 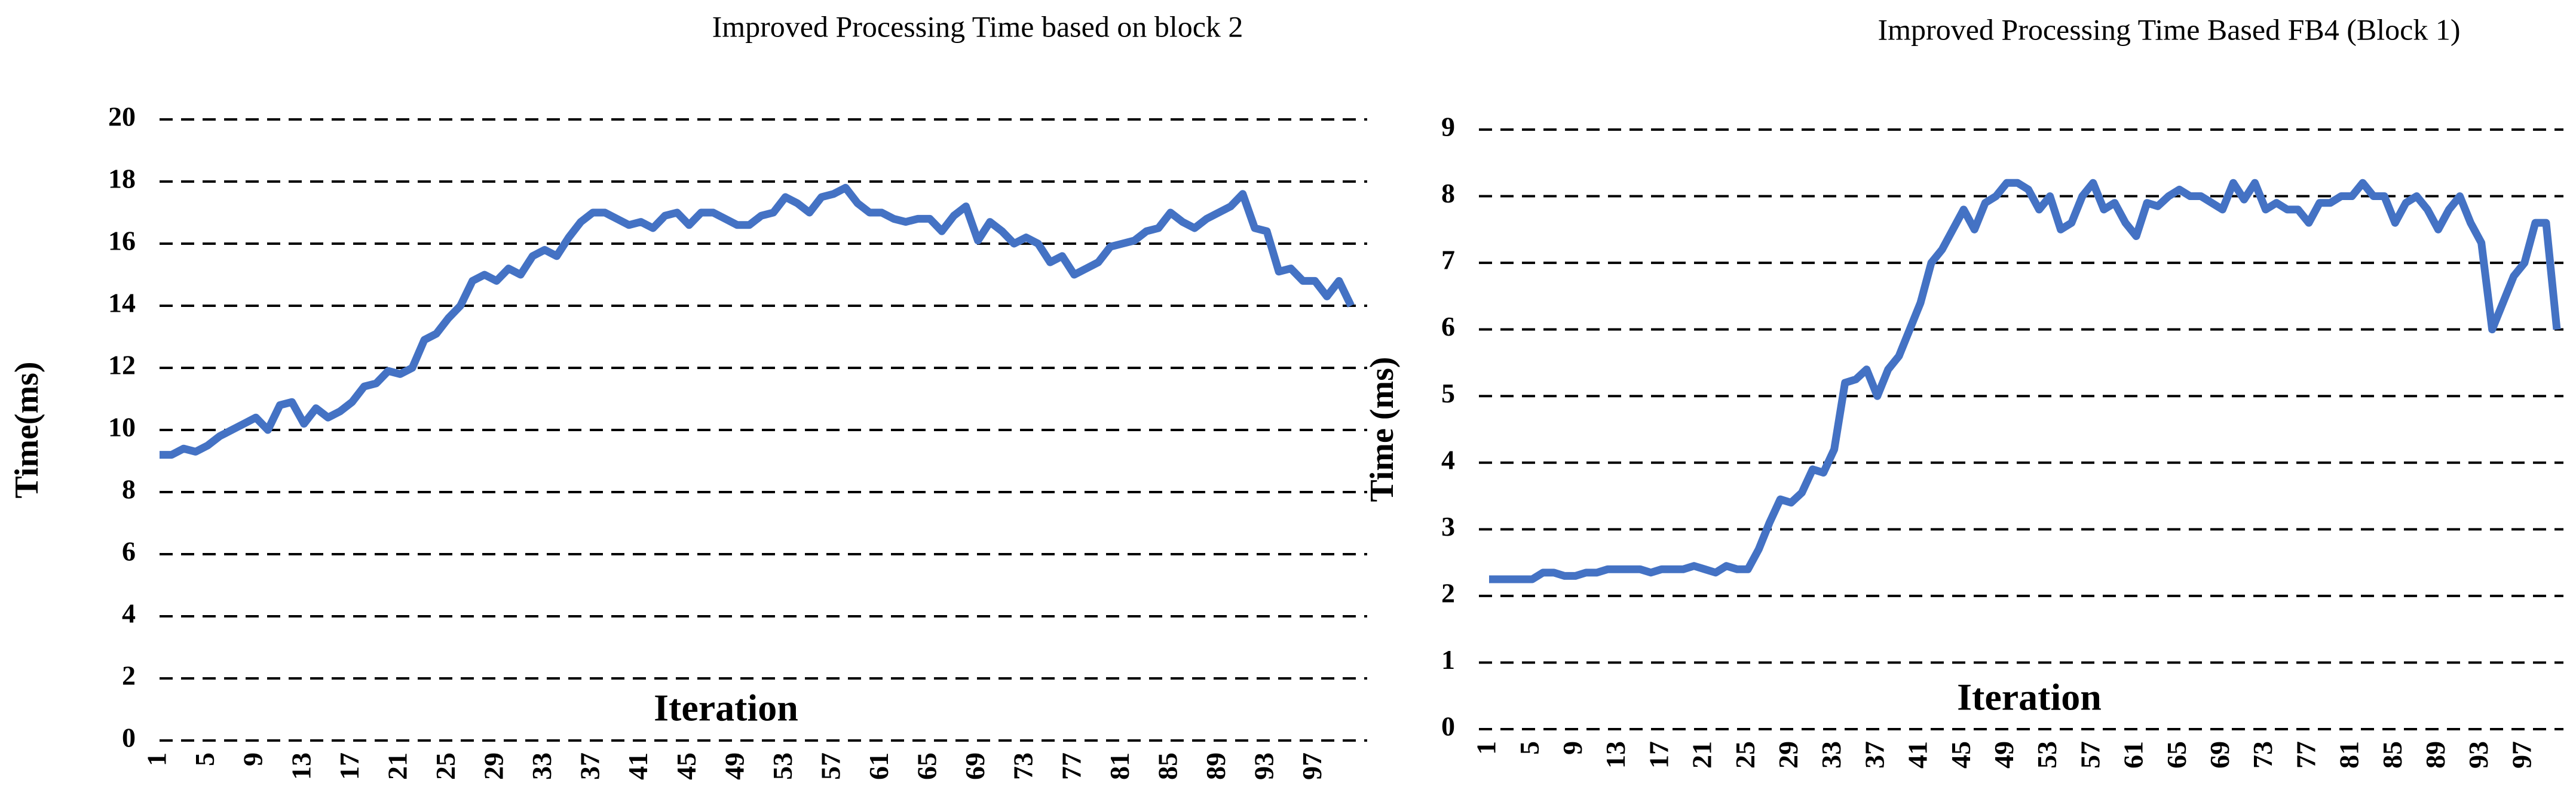 What do you see at coordinates (122, 179) in the screenshot?
I see `y-tick-label: 18` at bounding box center [122, 179].